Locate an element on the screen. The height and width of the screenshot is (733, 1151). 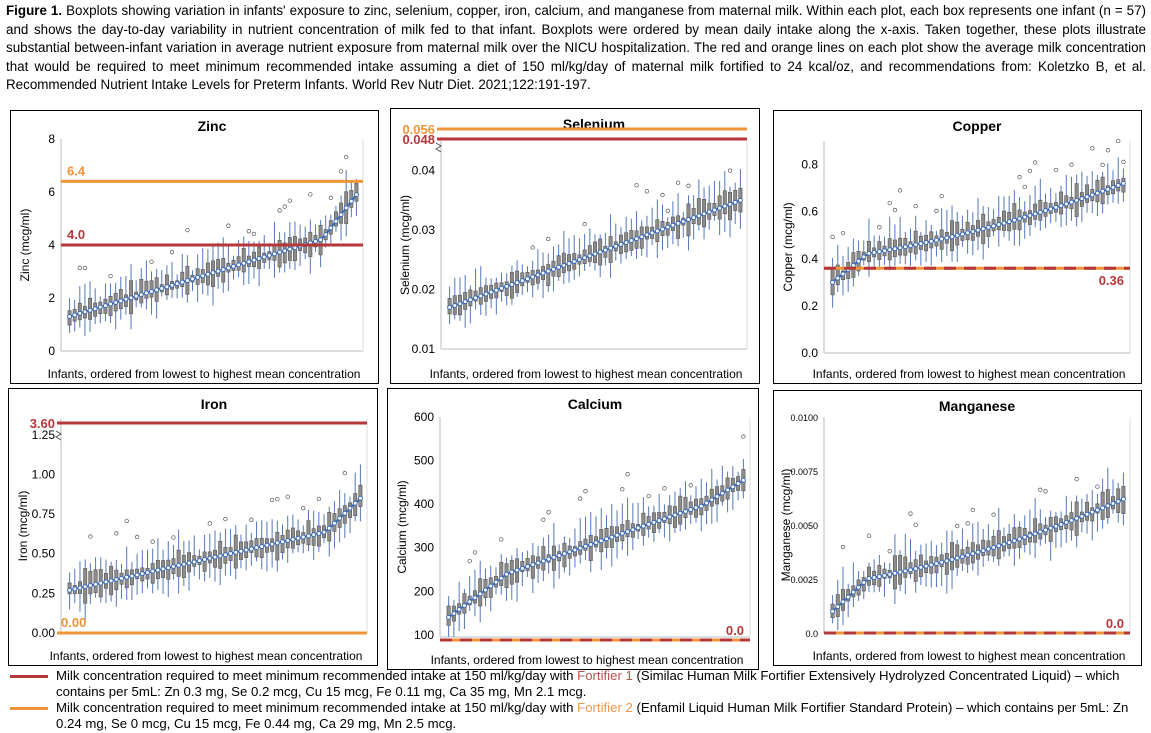
y-tick-label: 0.02 is located at coordinates (424, 290).